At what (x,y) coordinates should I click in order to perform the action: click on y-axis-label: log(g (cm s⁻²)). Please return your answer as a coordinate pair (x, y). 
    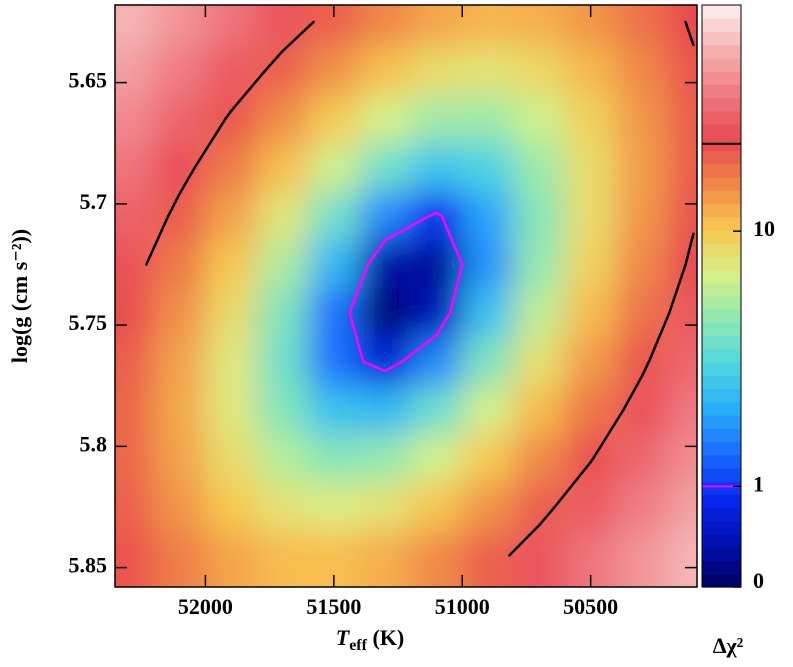
    Looking at the image, I should click on (19, 296).